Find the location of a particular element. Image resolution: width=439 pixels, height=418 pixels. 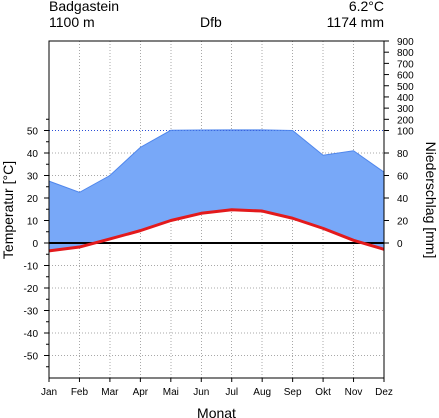

climate-class: Dfb is located at coordinates (211, 22).